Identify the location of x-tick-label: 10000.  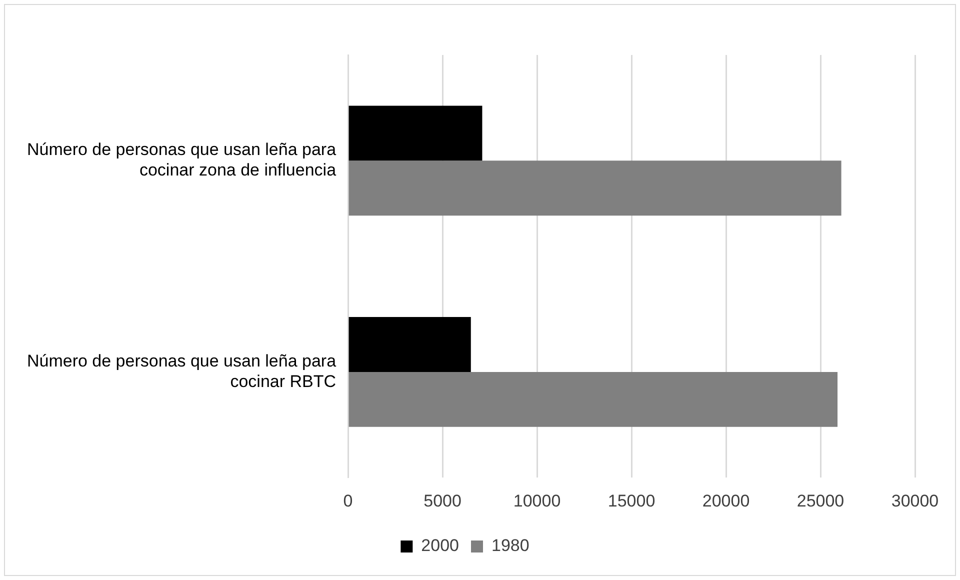
(537, 500).